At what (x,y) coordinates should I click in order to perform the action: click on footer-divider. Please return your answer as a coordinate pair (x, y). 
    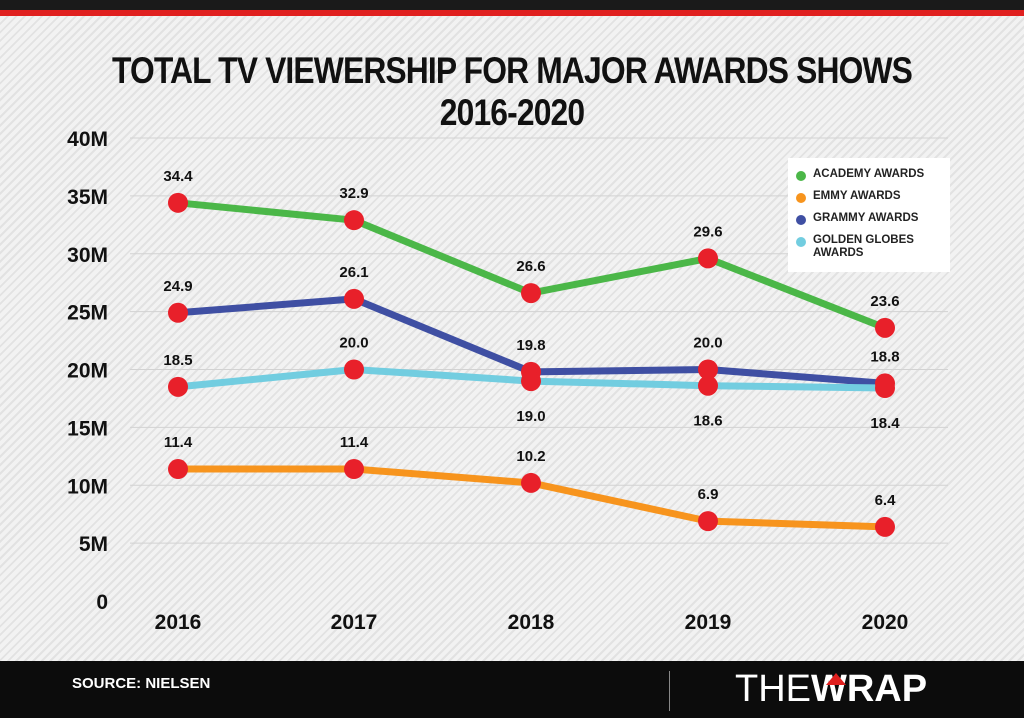
    Looking at the image, I should click on (669, 691).